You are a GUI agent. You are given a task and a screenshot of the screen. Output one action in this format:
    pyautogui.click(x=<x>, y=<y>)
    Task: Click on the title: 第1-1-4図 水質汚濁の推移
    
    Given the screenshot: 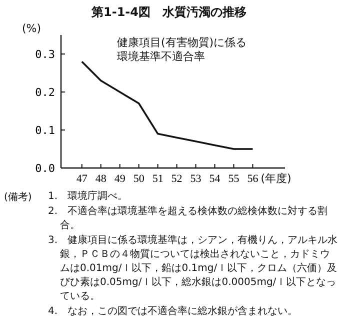 What is the action you would take?
    pyautogui.click(x=169, y=12)
    